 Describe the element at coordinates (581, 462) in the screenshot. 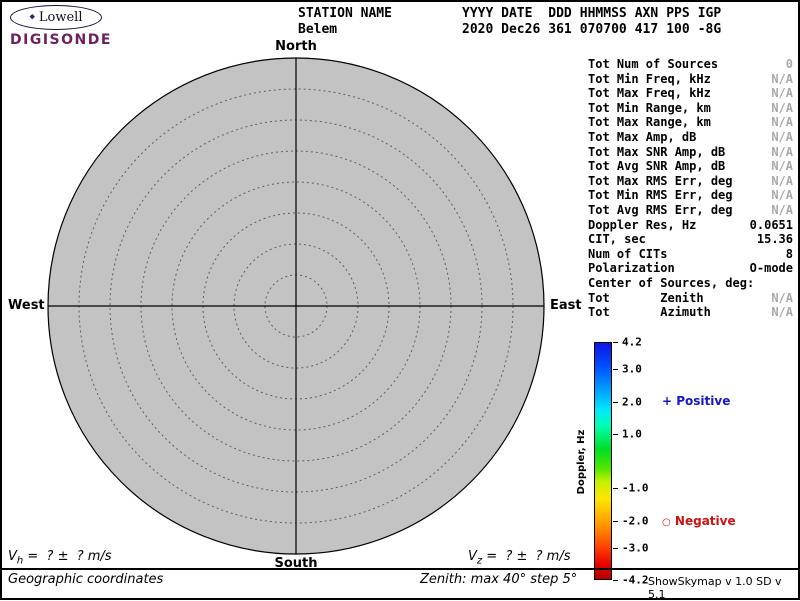

I see `colorbar-axis-label: Doppler, Hz` at that location.